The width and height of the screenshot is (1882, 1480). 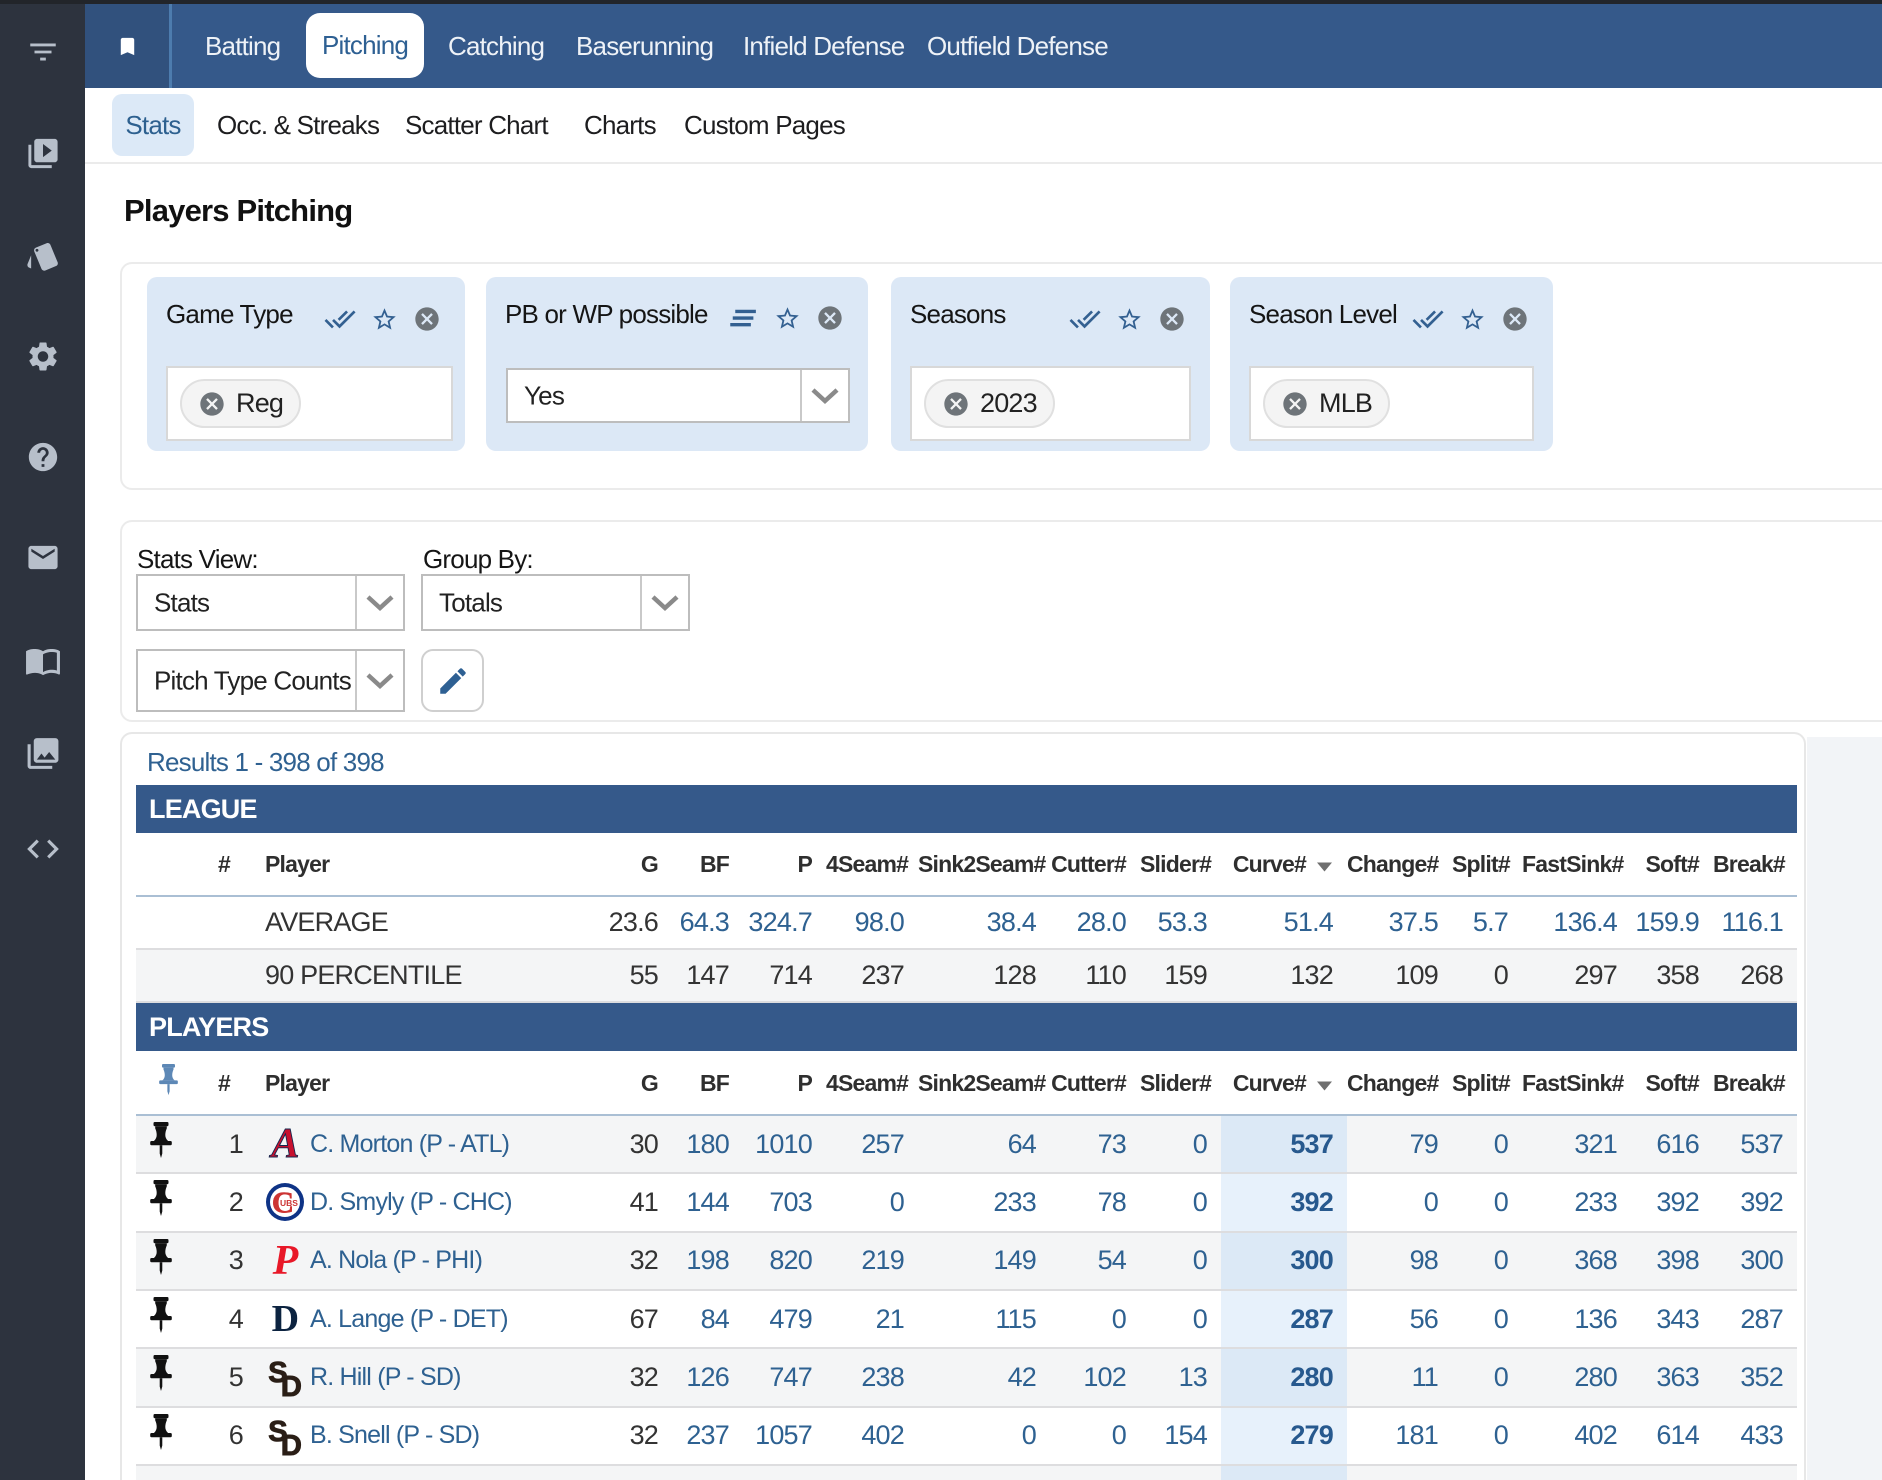 I want to click on svg-text: P, so click(x=285, y=1261).